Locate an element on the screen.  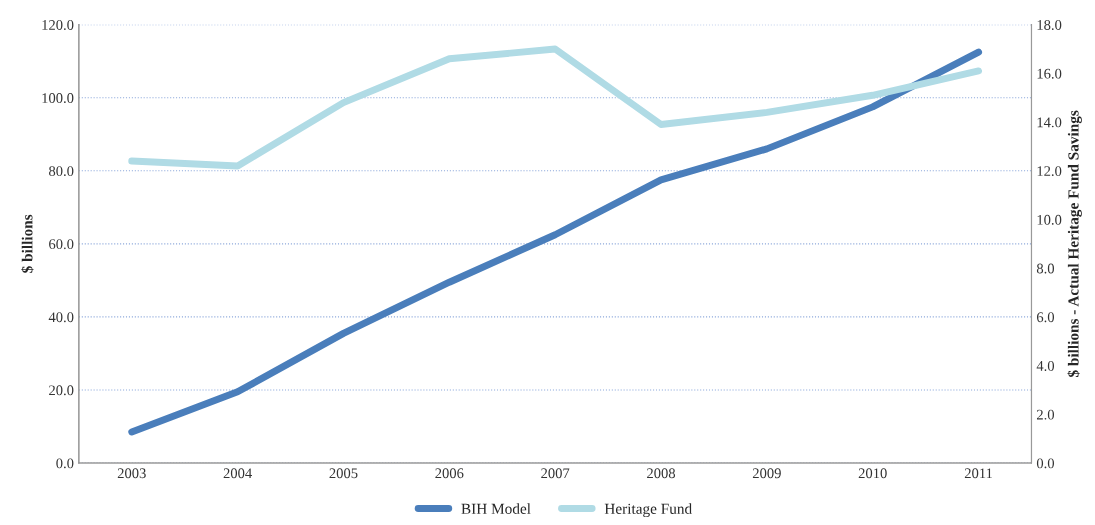
y-tick-label: 0.0 is located at coordinates (65, 463).